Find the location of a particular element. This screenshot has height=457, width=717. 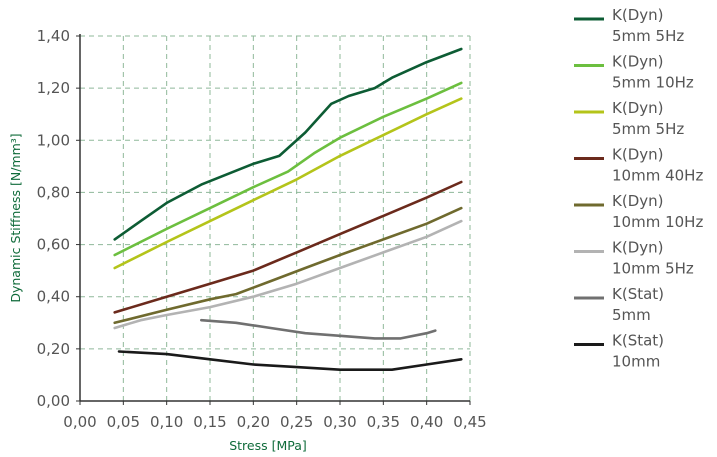

legend-label-4: K(Dyn) 10mm 40Hz is located at coordinates (657, 165).